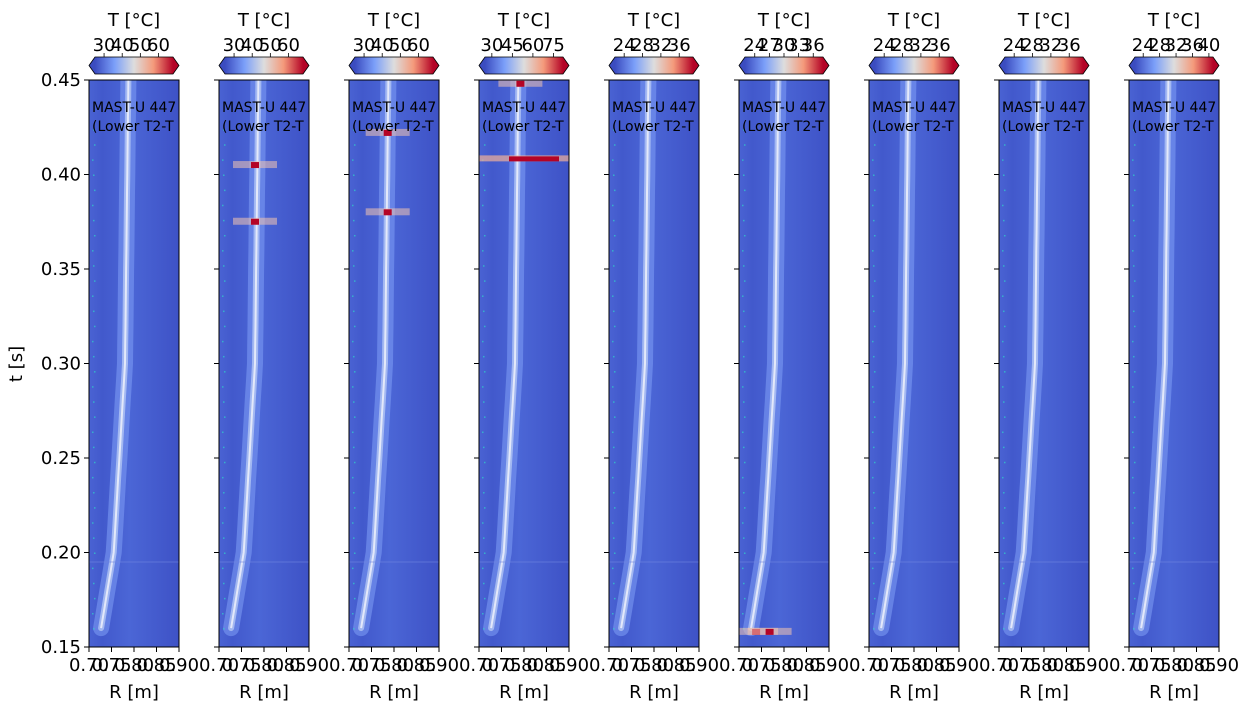 This screenshot has height=710, width=1250. I want to click on y-tick-label: 0.20, so click(61, 553).